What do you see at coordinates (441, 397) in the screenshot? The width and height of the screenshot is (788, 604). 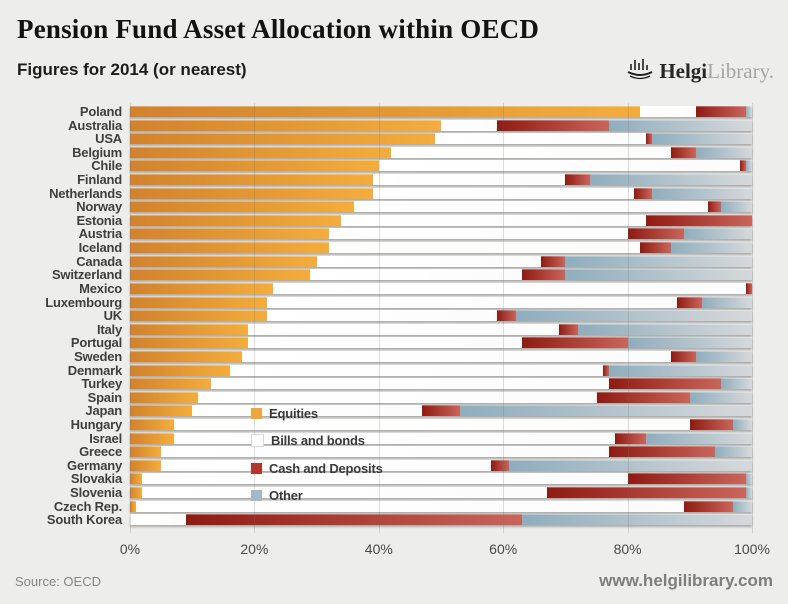 I see `bar-row-spain` at bounding box center [441, 397].